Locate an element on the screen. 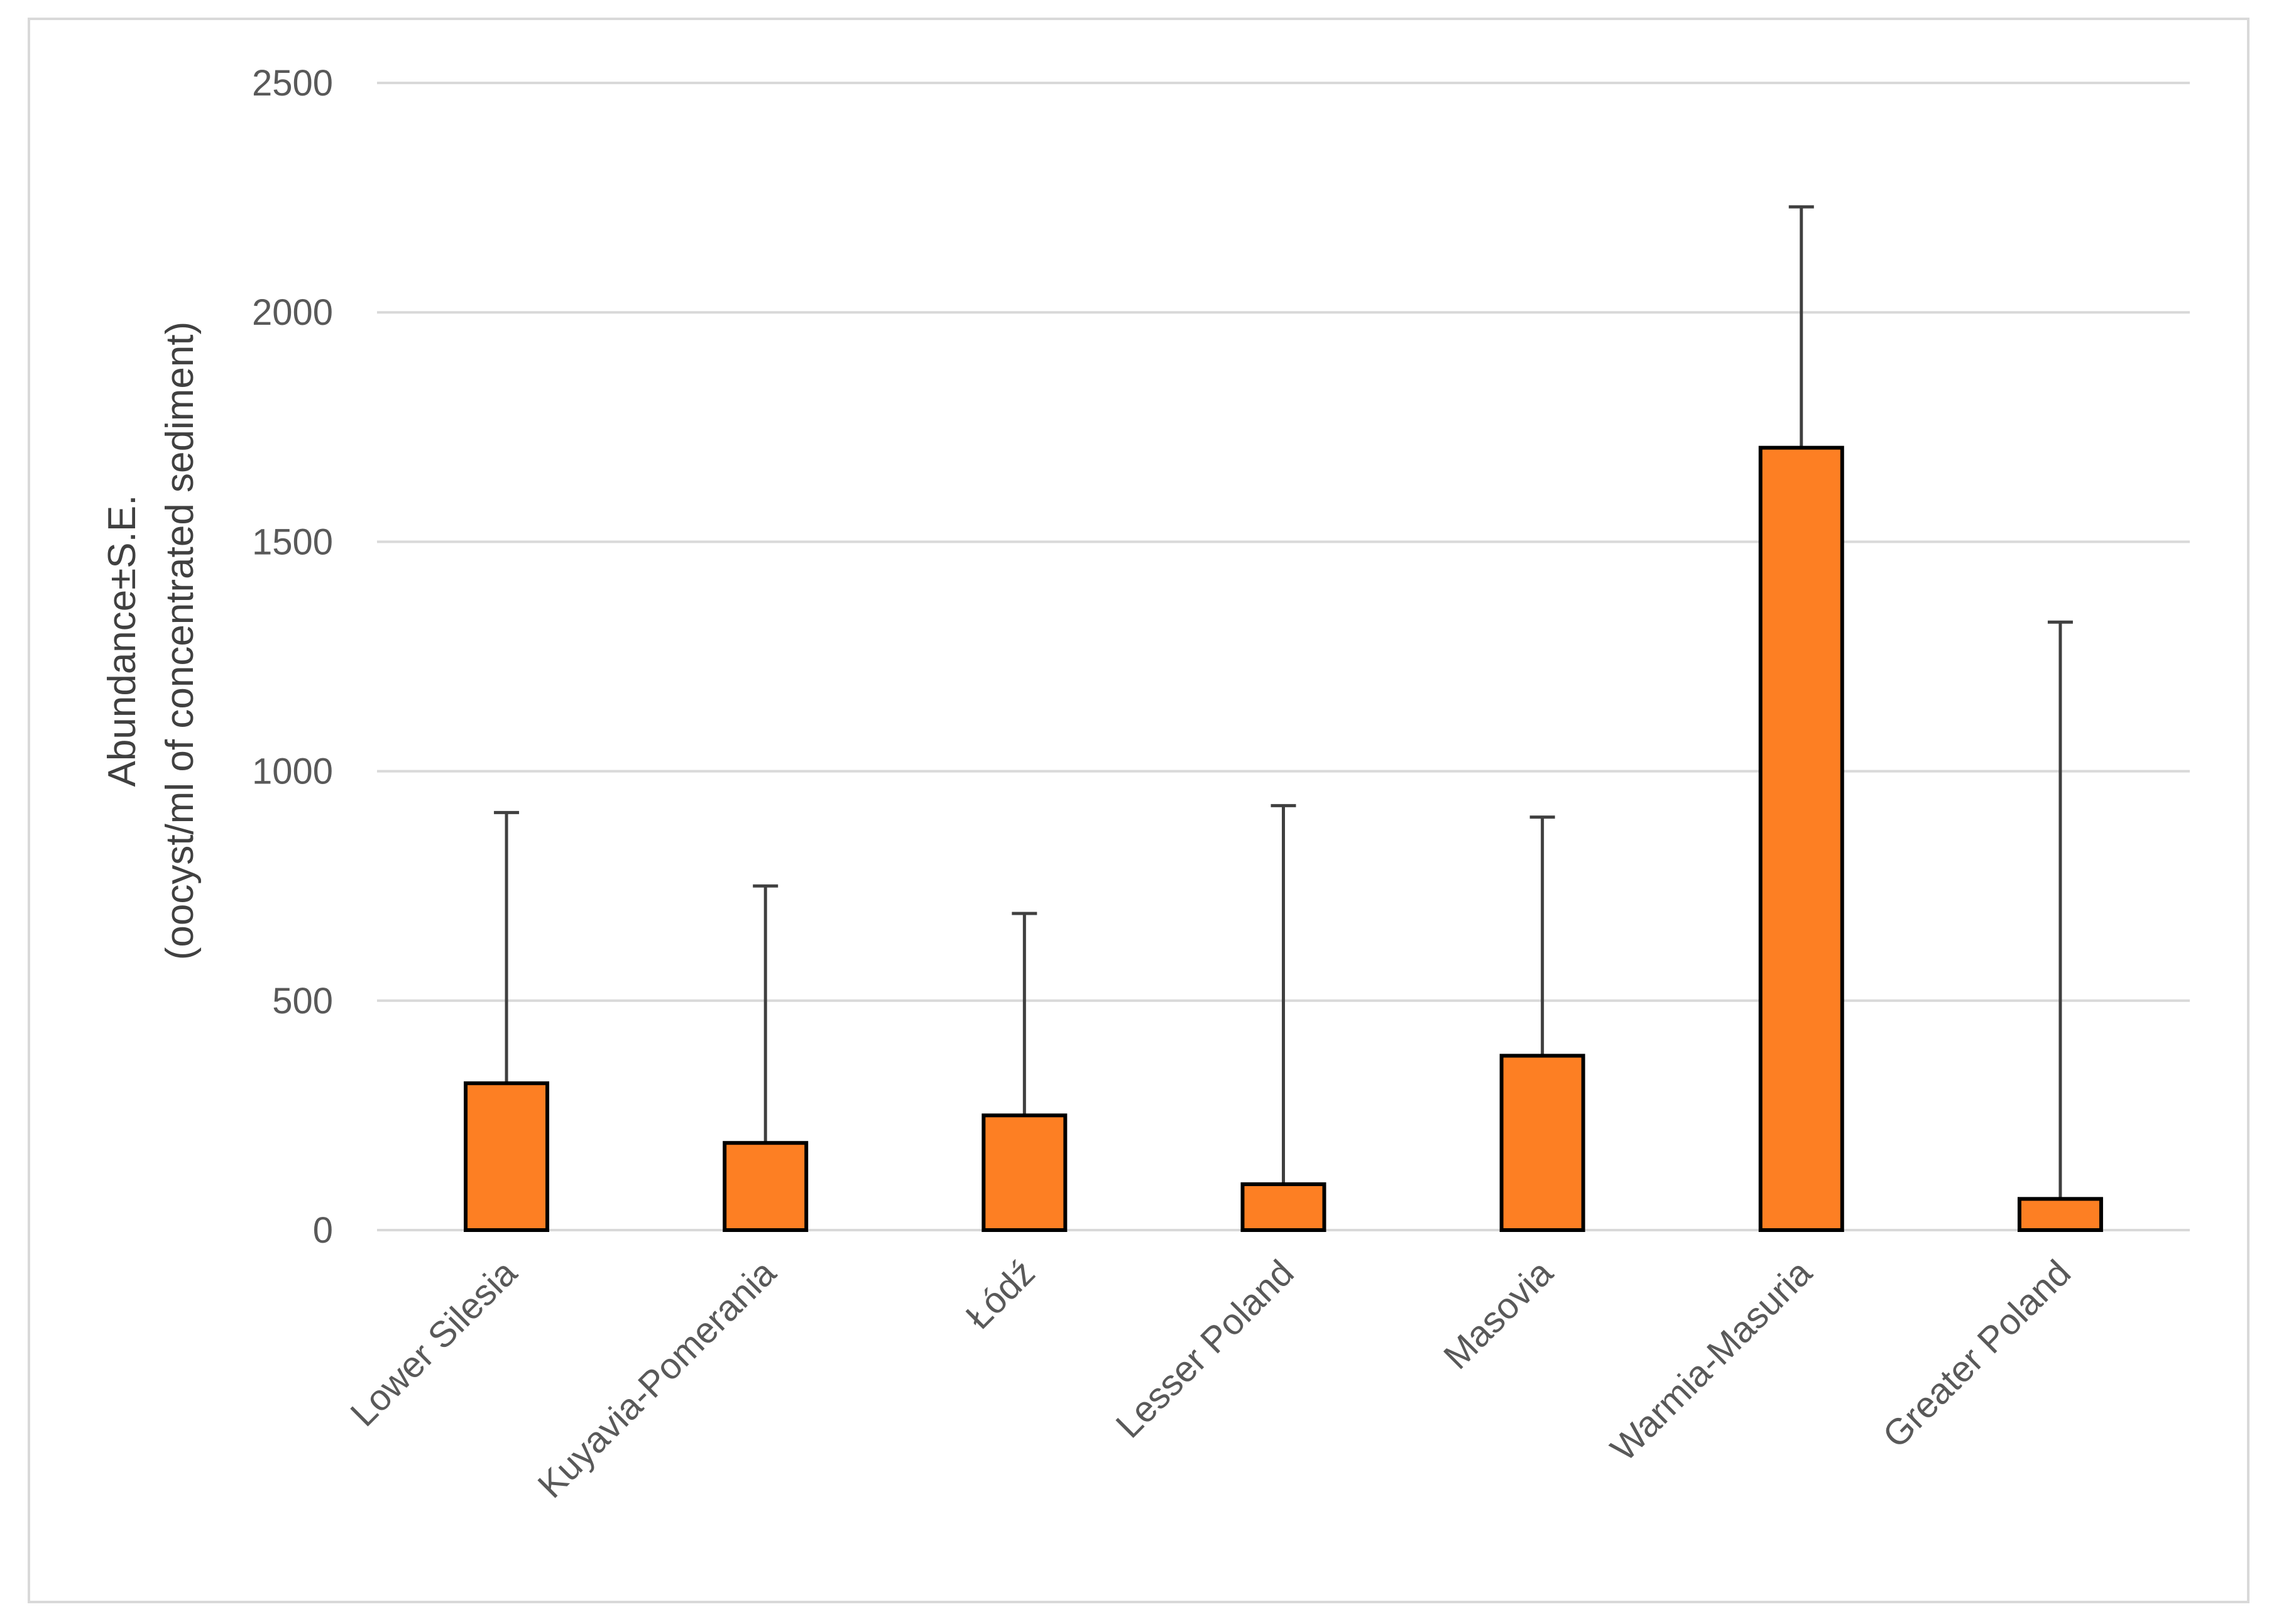 The height and width of the screenshot is (1624, 2274). x-tick-label: Łódź is located at coordinates (1000, 1294).